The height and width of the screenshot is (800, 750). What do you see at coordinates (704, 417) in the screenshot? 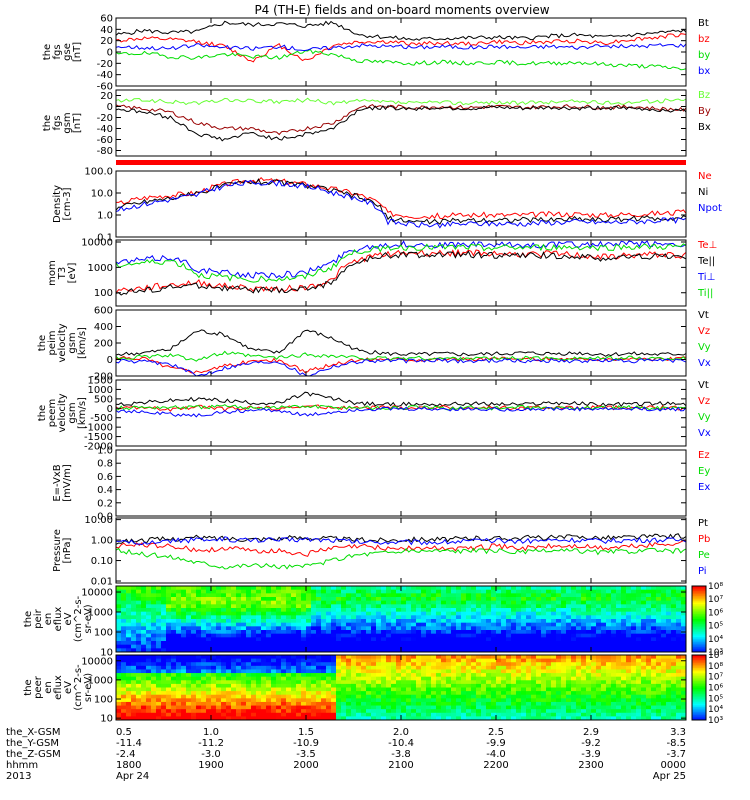
I see `legend-entry: Vy` at bounding box center [704, 417].